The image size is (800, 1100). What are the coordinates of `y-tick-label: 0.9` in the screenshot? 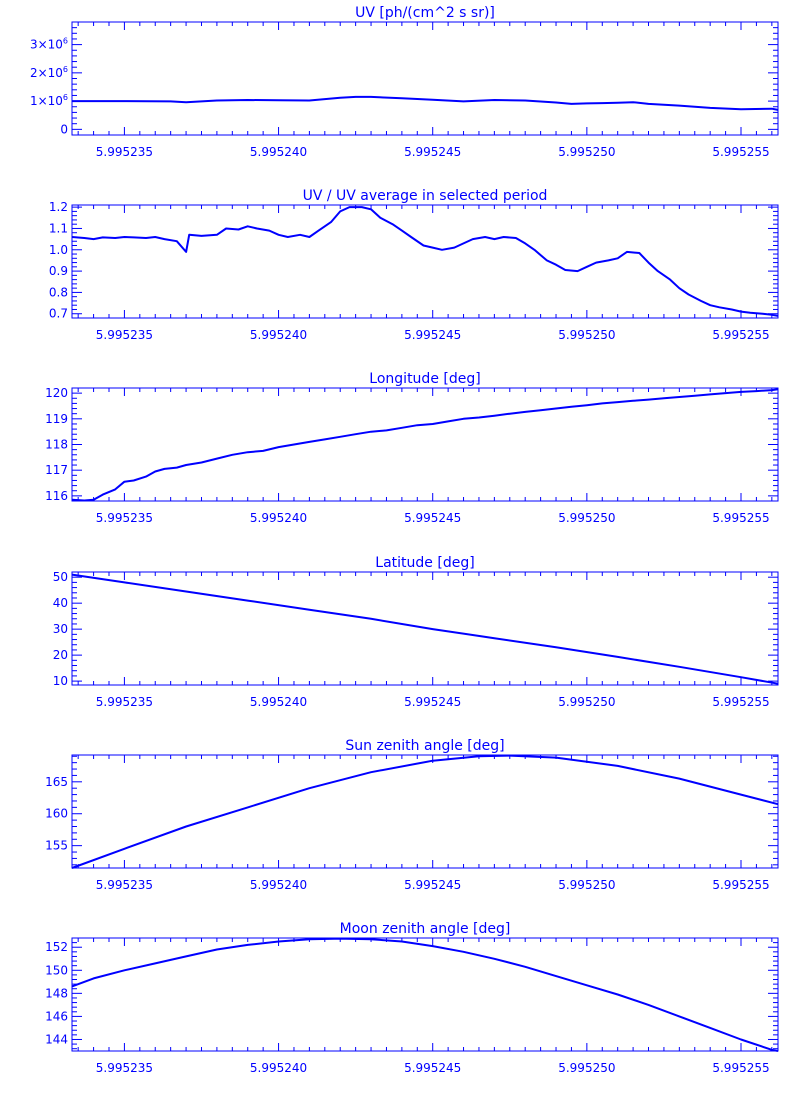 It's located at (58, 271).